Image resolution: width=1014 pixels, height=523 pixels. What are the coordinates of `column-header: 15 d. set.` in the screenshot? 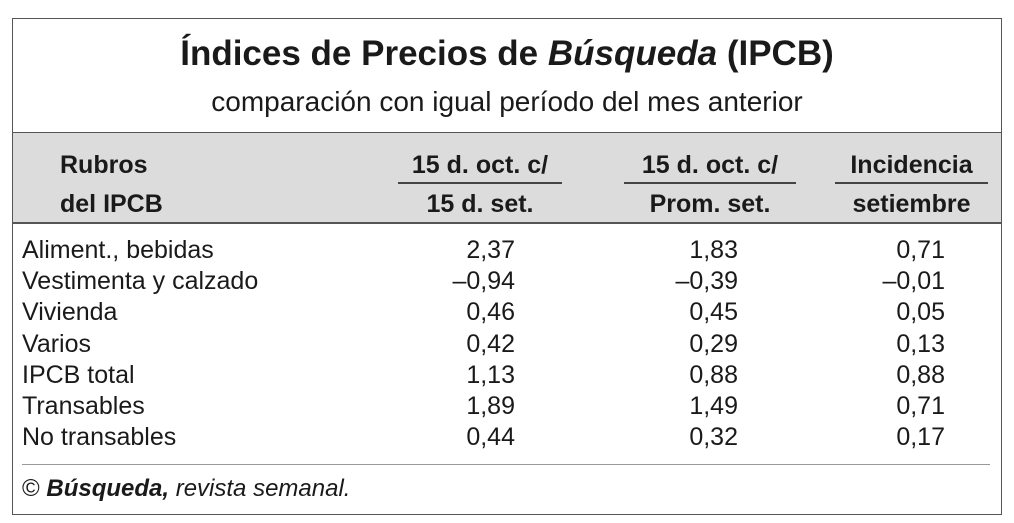 It's located at (480, 204).